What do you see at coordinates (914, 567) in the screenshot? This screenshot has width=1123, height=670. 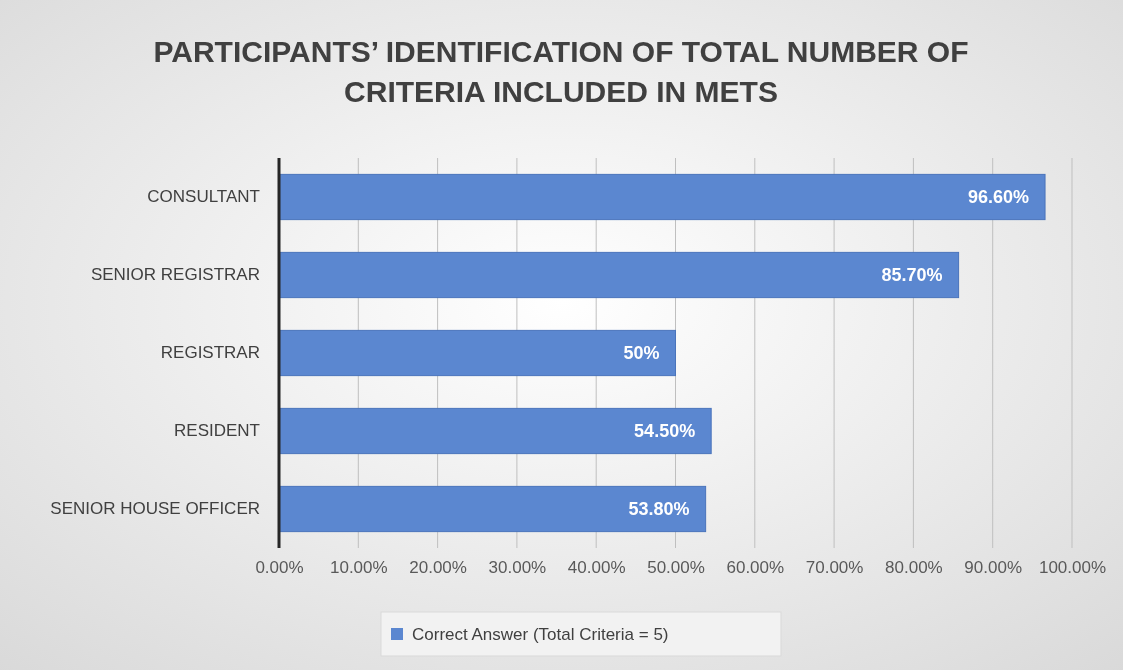 I see `x-tick-label: 80.00%` at bounding box center [914, 567].